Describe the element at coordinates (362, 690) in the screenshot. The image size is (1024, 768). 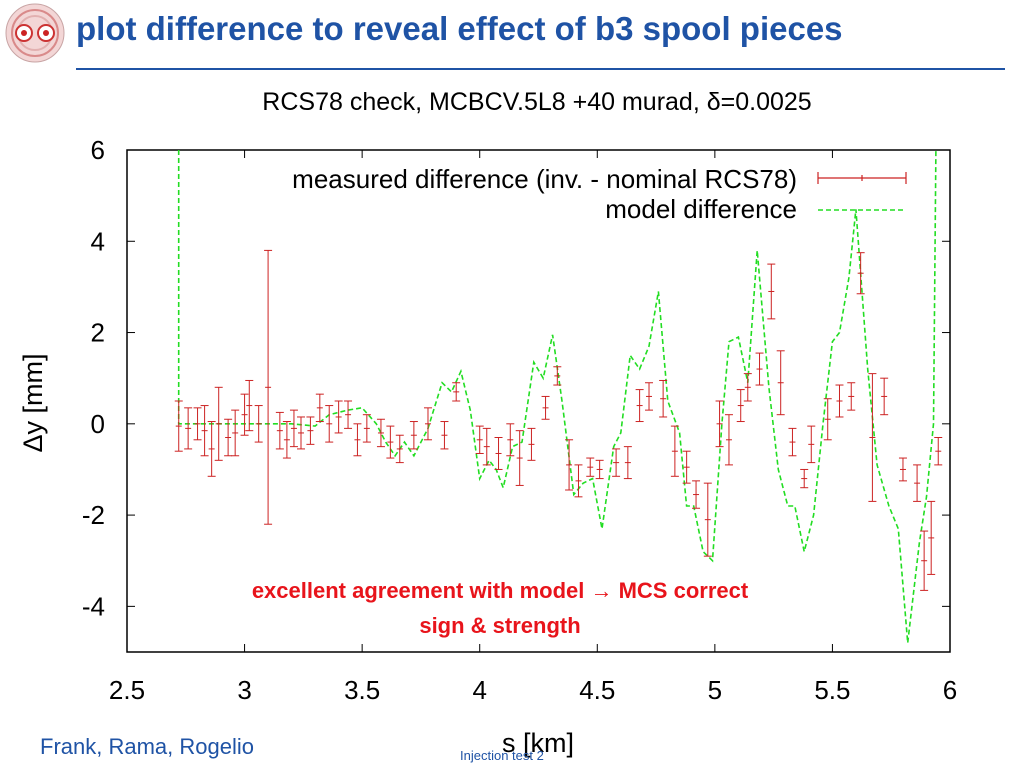
I see `x-tick-label: 3.5` at that location.